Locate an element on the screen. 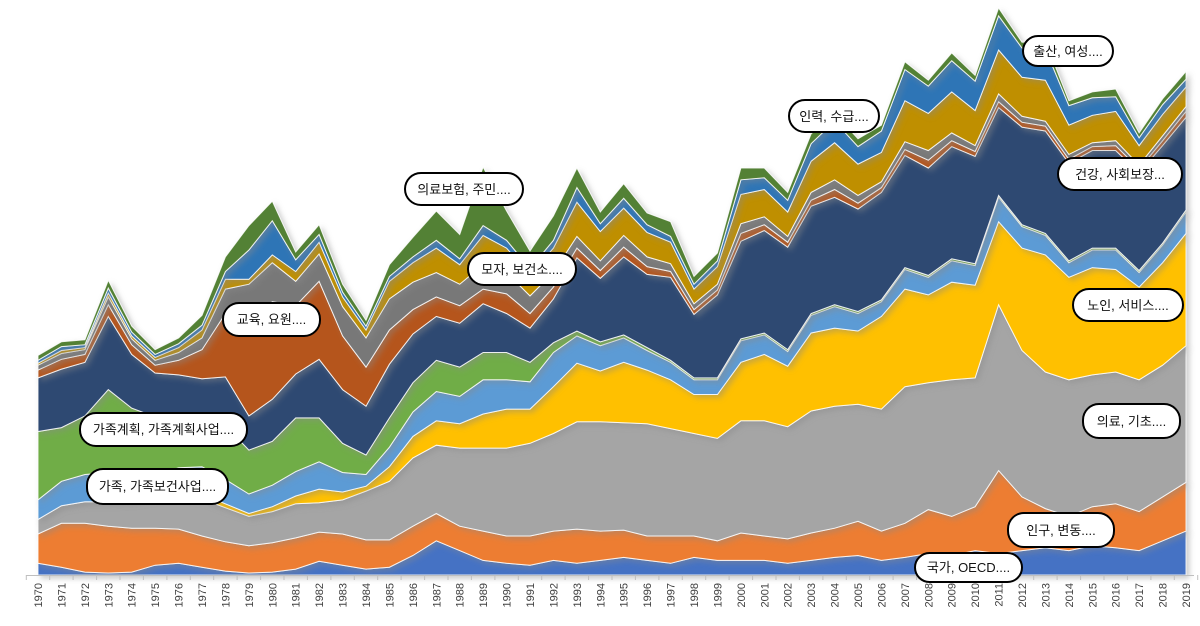 The height and width of the screenshot is (626, 1200). x-axis-label-1977: 1977 is located at coordinates (203, 595).